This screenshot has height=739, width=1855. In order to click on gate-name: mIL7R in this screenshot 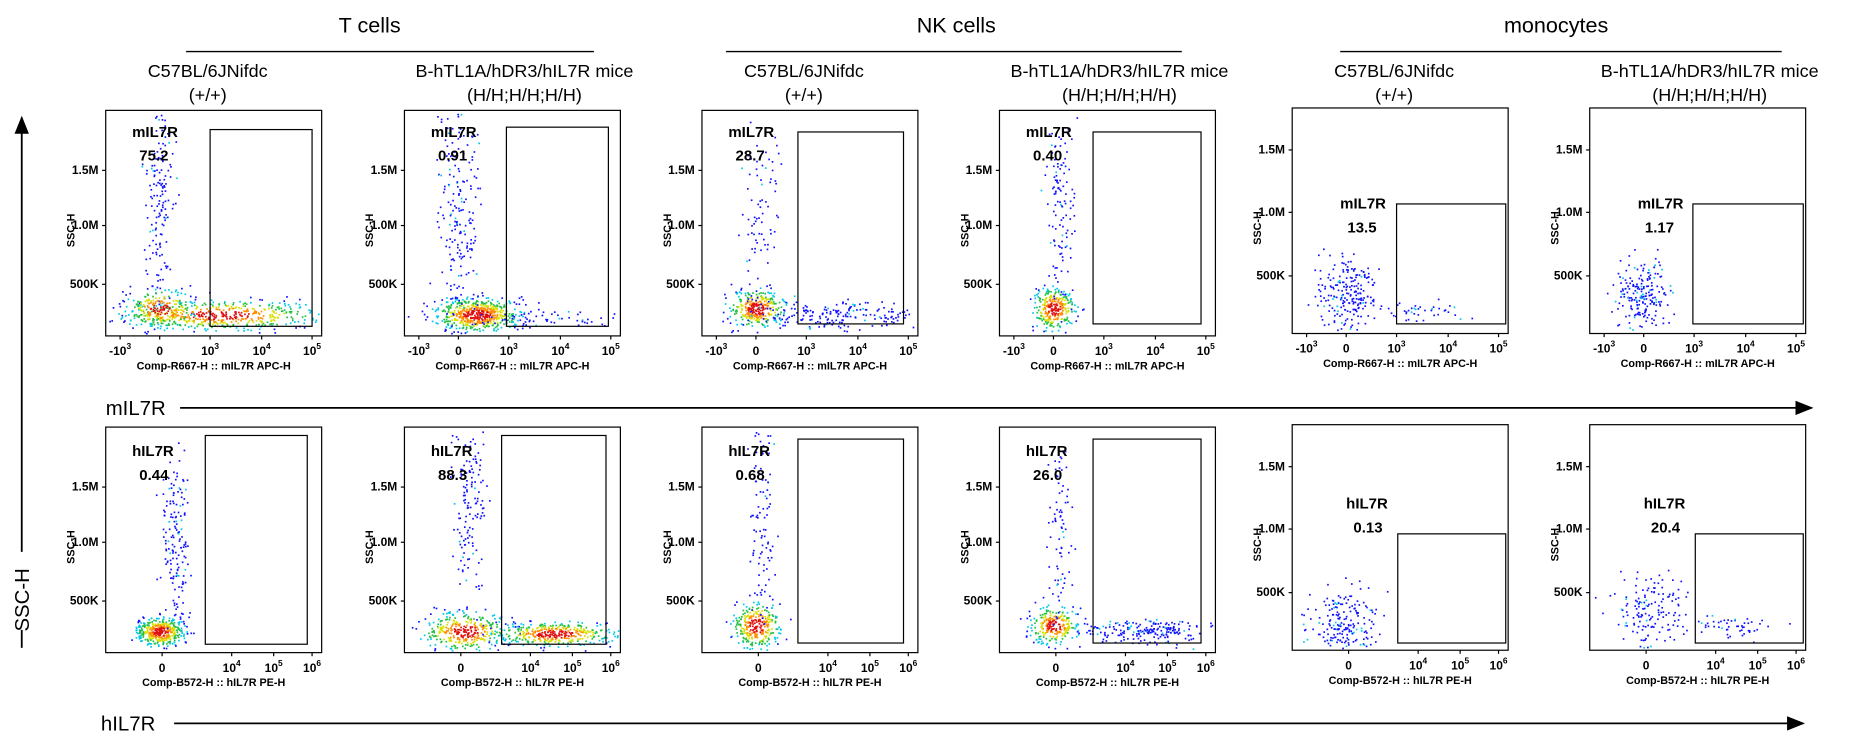, I will do `click(1049, 132)`.